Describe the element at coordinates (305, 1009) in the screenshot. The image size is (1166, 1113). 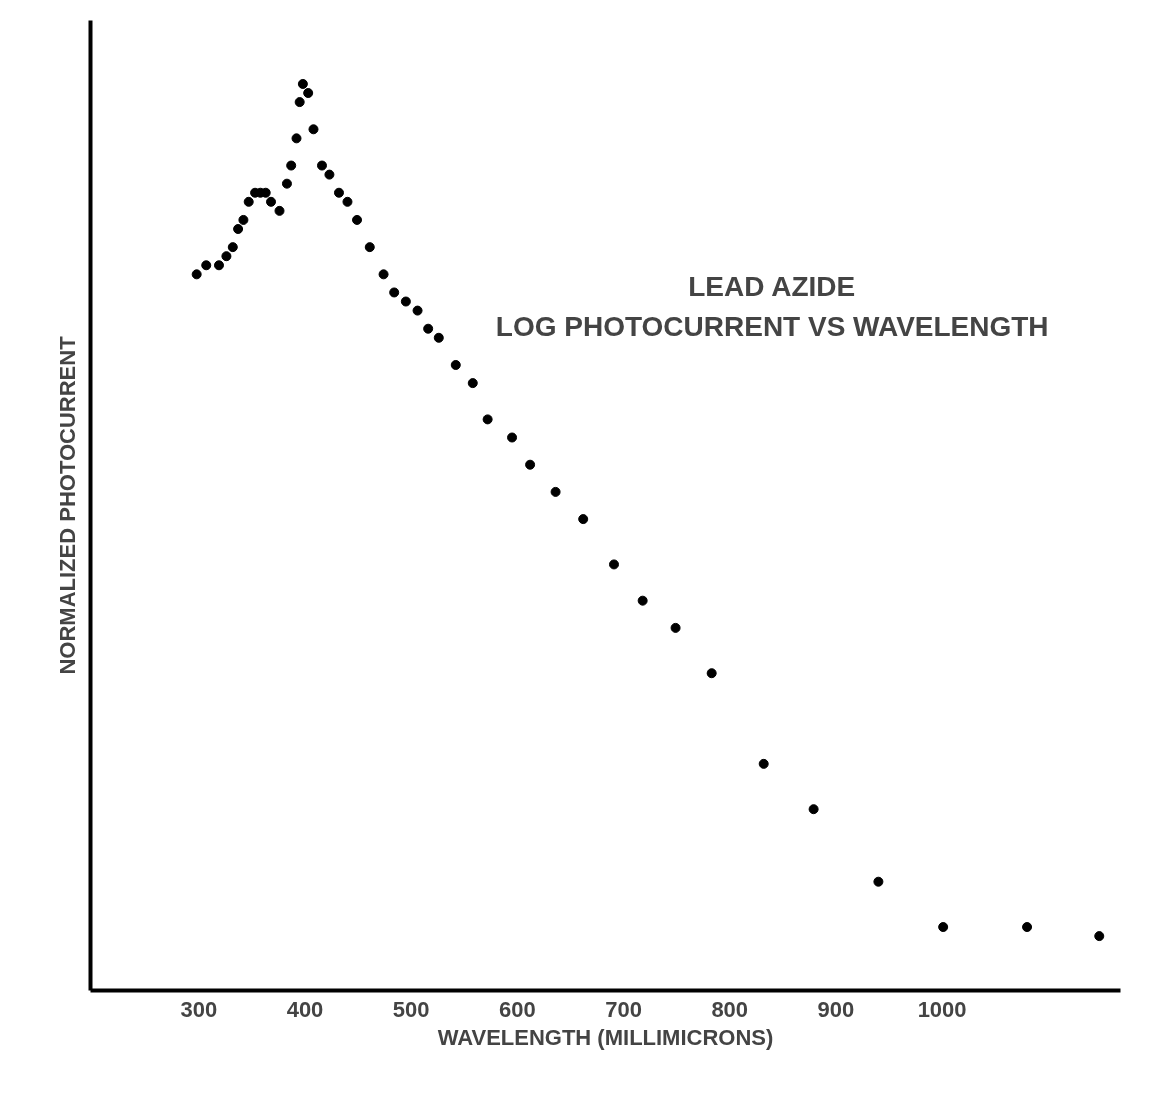
I see `x-tick-label: 400` at that location.